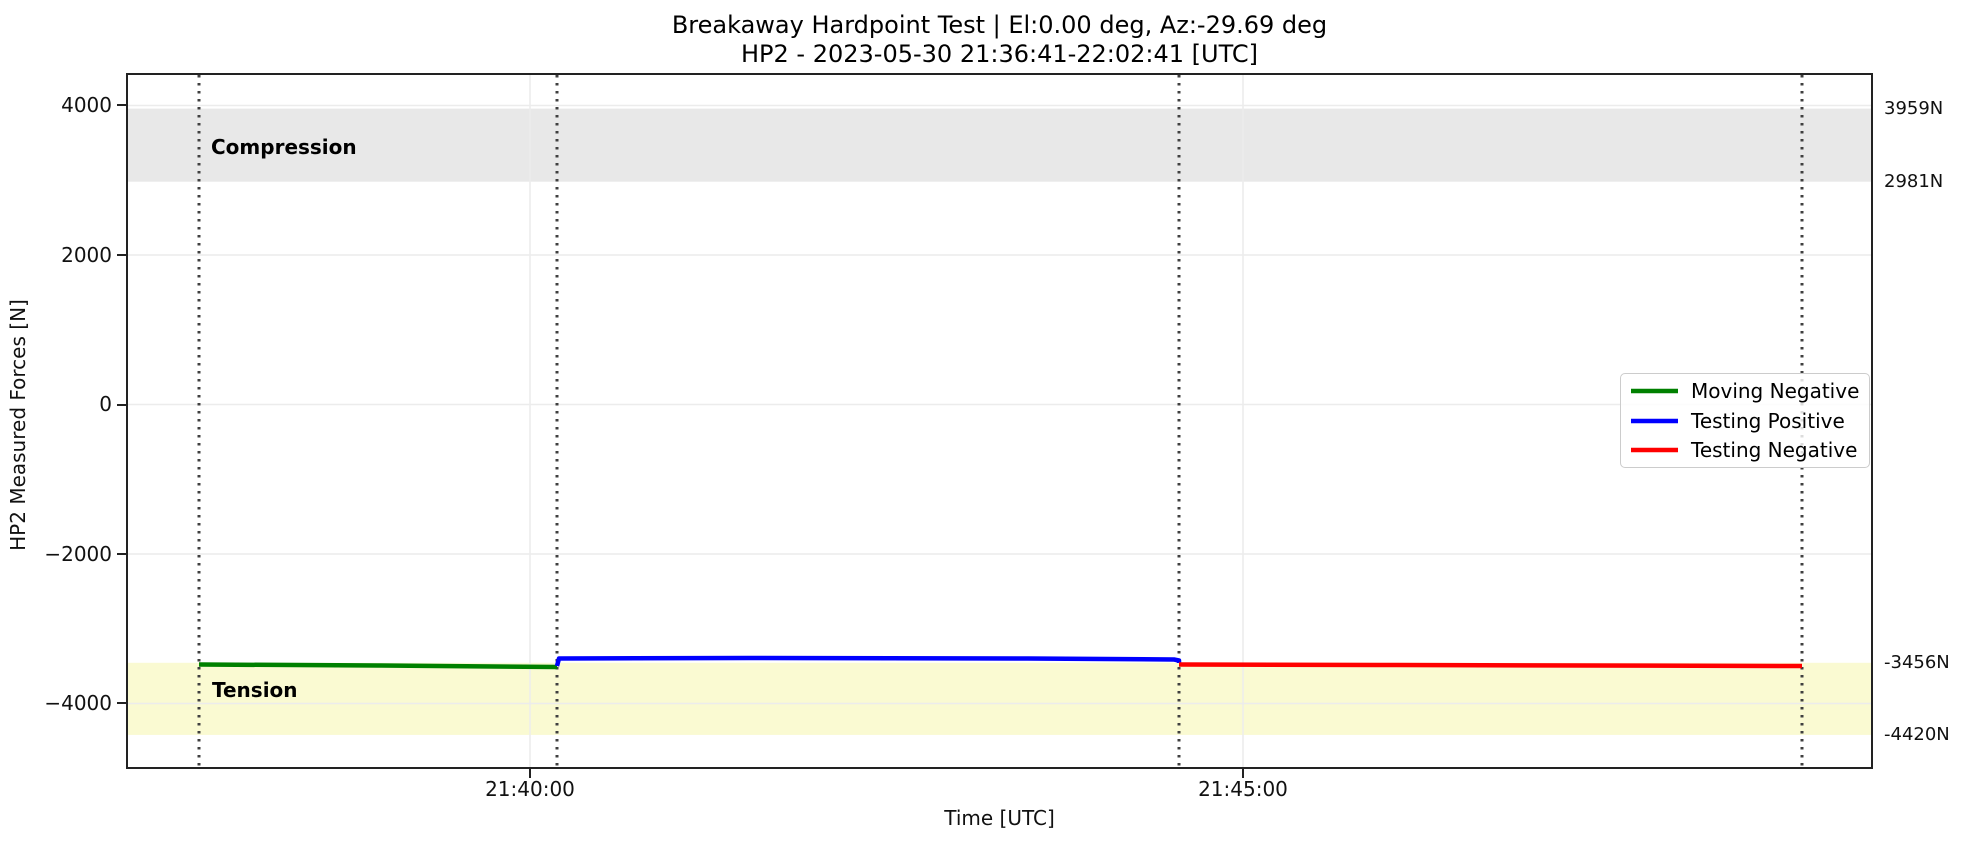  Describe the element at coordinates (1774, 449) in the screenshot. I see `legend-label-testing-negative: Testing Negative` at that location.